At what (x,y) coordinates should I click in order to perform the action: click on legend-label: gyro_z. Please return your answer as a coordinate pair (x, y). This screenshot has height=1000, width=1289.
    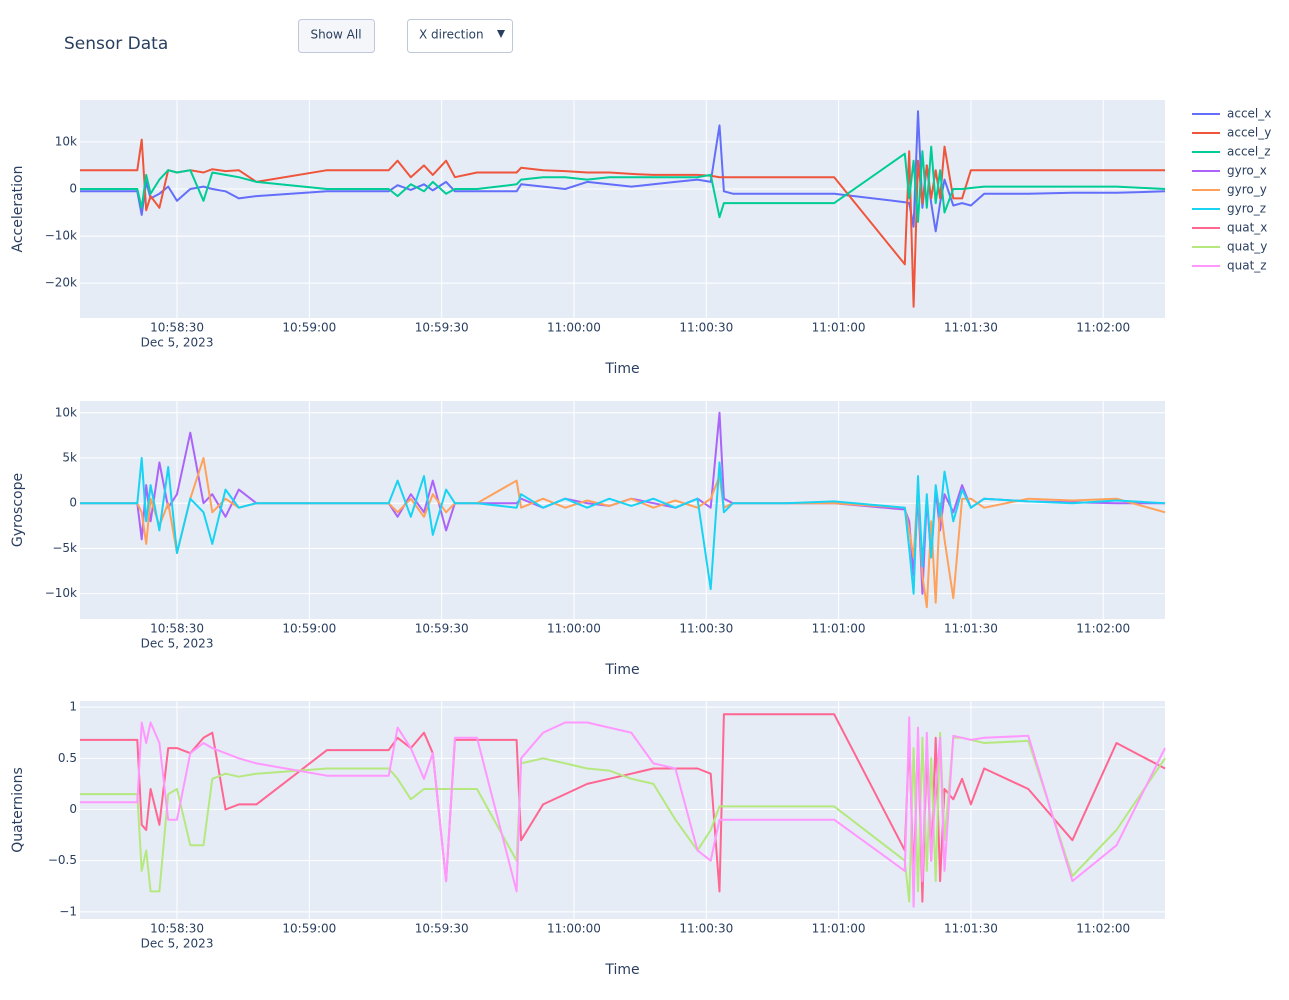
    Looking at the image, I should click on (1246, 209).